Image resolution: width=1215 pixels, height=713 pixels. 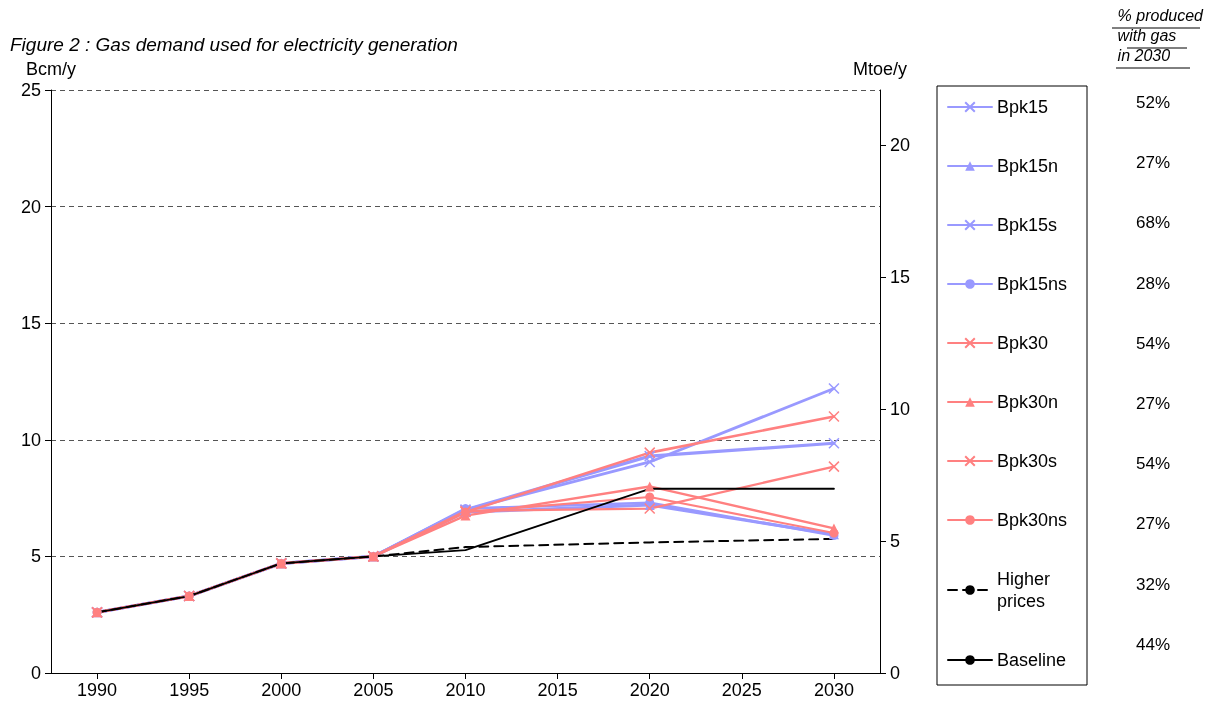 What do you see at coordinates (900, 145) in the screenshot?
I see `y2-tick-label: 20` at bounding box center [900, 145].